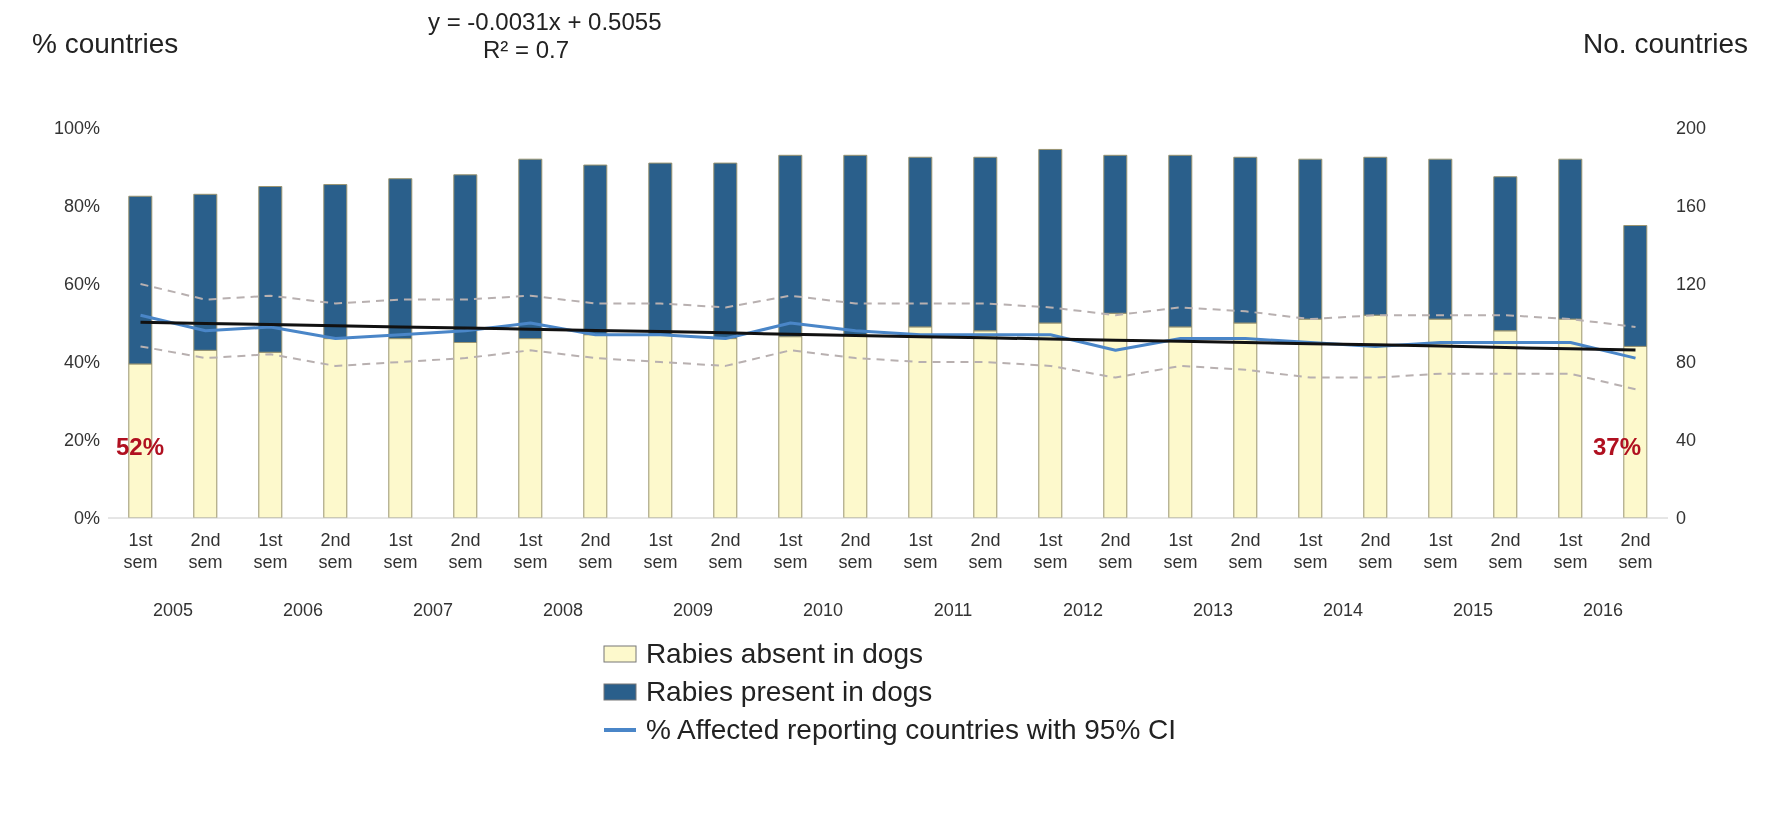 This screenshot has width=1777, height=815. I want to click on text: 2016, so click(1603, 610).